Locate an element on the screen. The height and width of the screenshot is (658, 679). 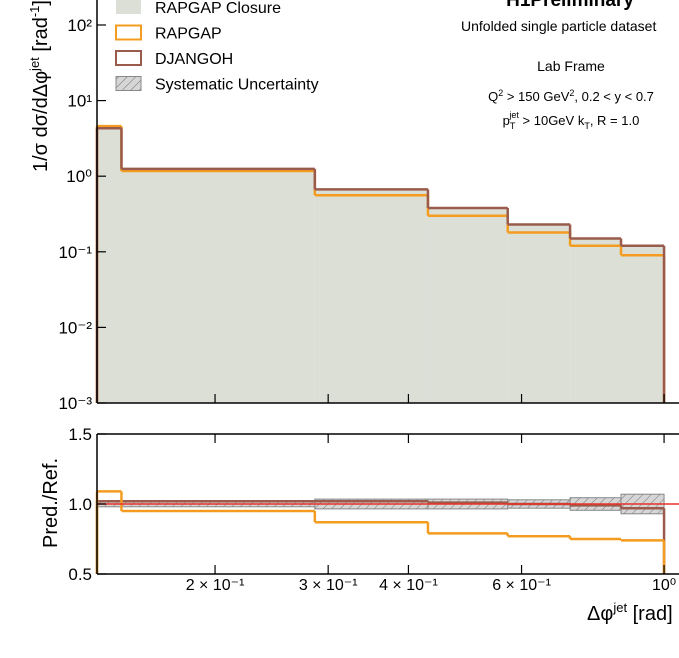
y-tick-label: 10² is located at coordinates (79, 25).